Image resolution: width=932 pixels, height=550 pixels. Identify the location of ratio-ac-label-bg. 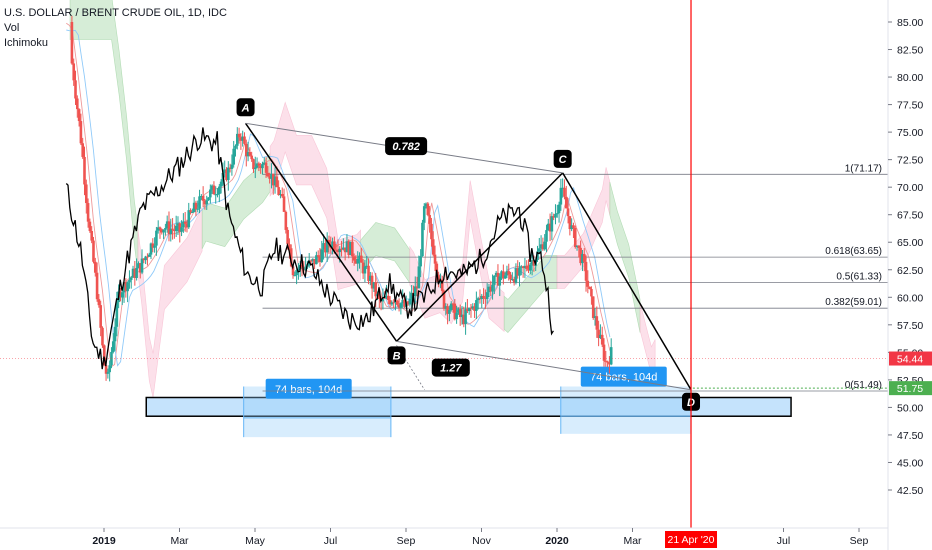
(406, 146).